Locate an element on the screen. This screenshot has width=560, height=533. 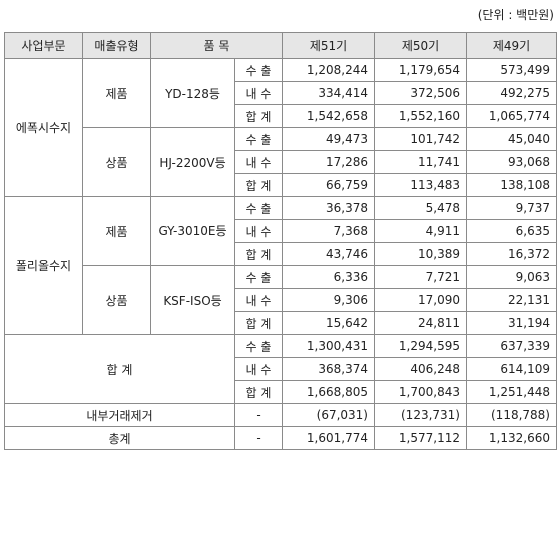
value-cell: 11,741 is located at coordinates (420, 162).